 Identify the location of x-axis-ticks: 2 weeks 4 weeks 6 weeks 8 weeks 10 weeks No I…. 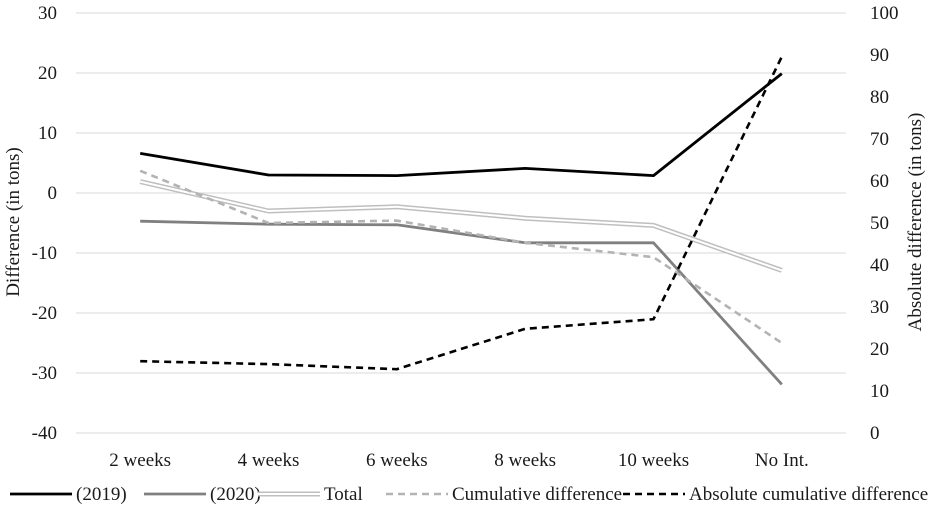
(458, 460).